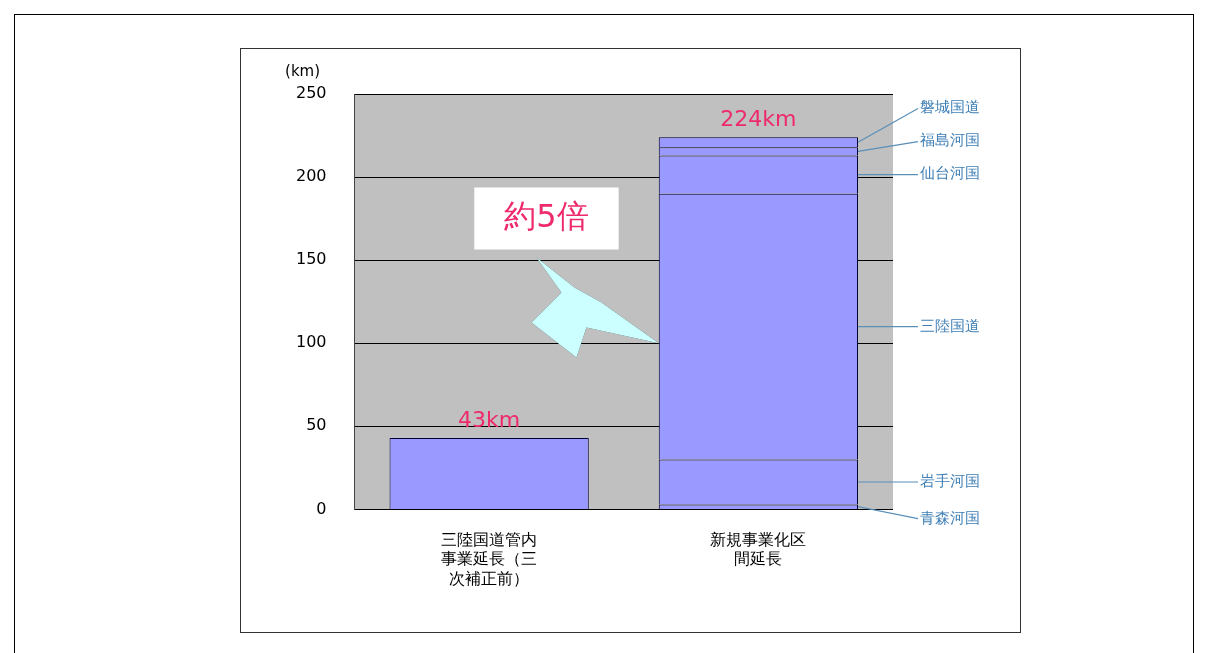 The height and width of the screenshot is (653, 1211). What do you see at coordinates (321, 508) in the screenshot?
I see `y-tick-label: 0` at bounding box center [321, 508].